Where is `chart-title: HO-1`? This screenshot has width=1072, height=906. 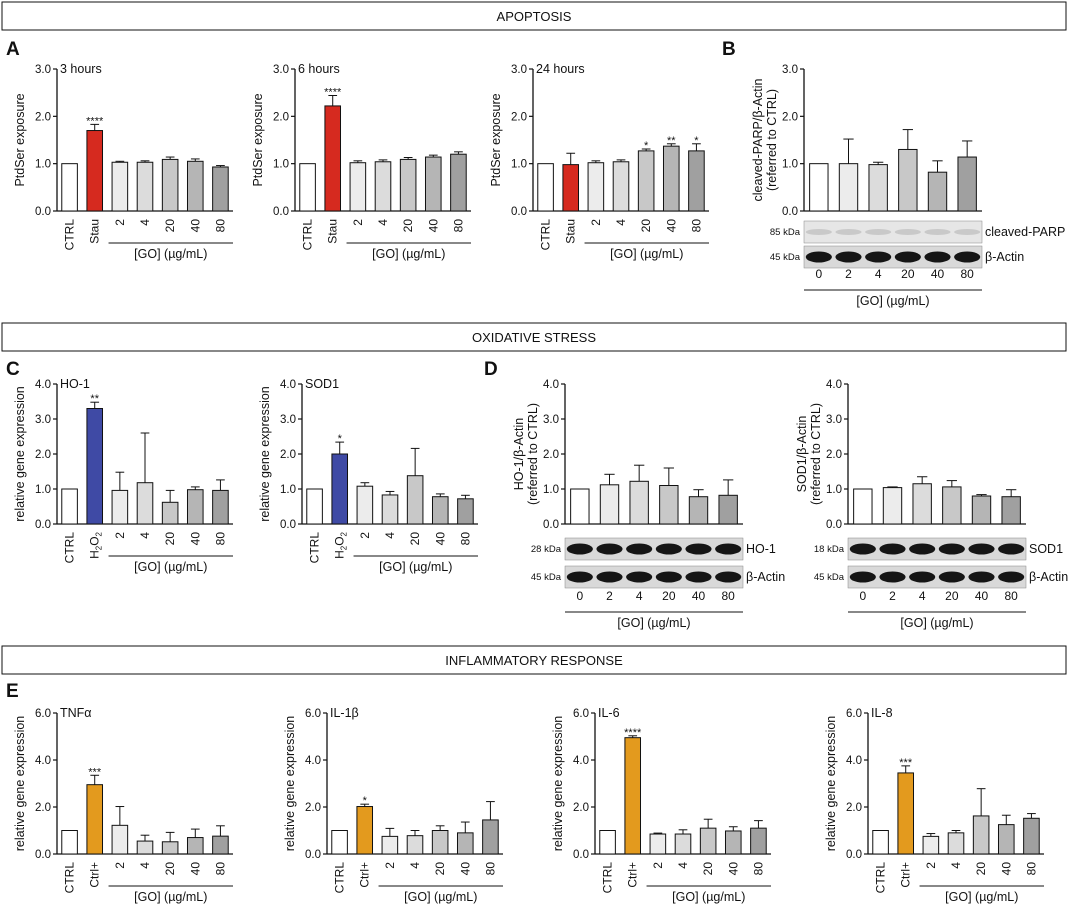
chart-title: HO-1 is located at coordinates (75, 384).